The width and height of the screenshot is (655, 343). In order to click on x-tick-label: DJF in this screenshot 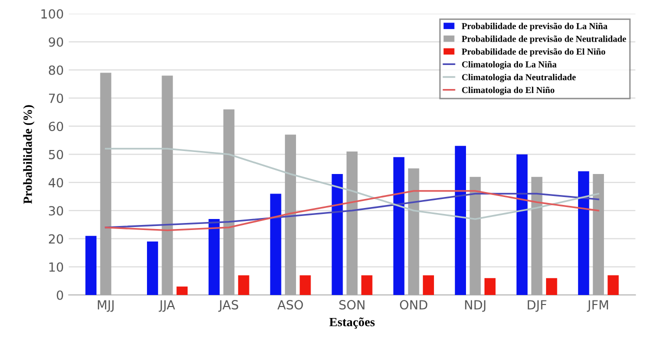, I will do `click(537, 306)`.